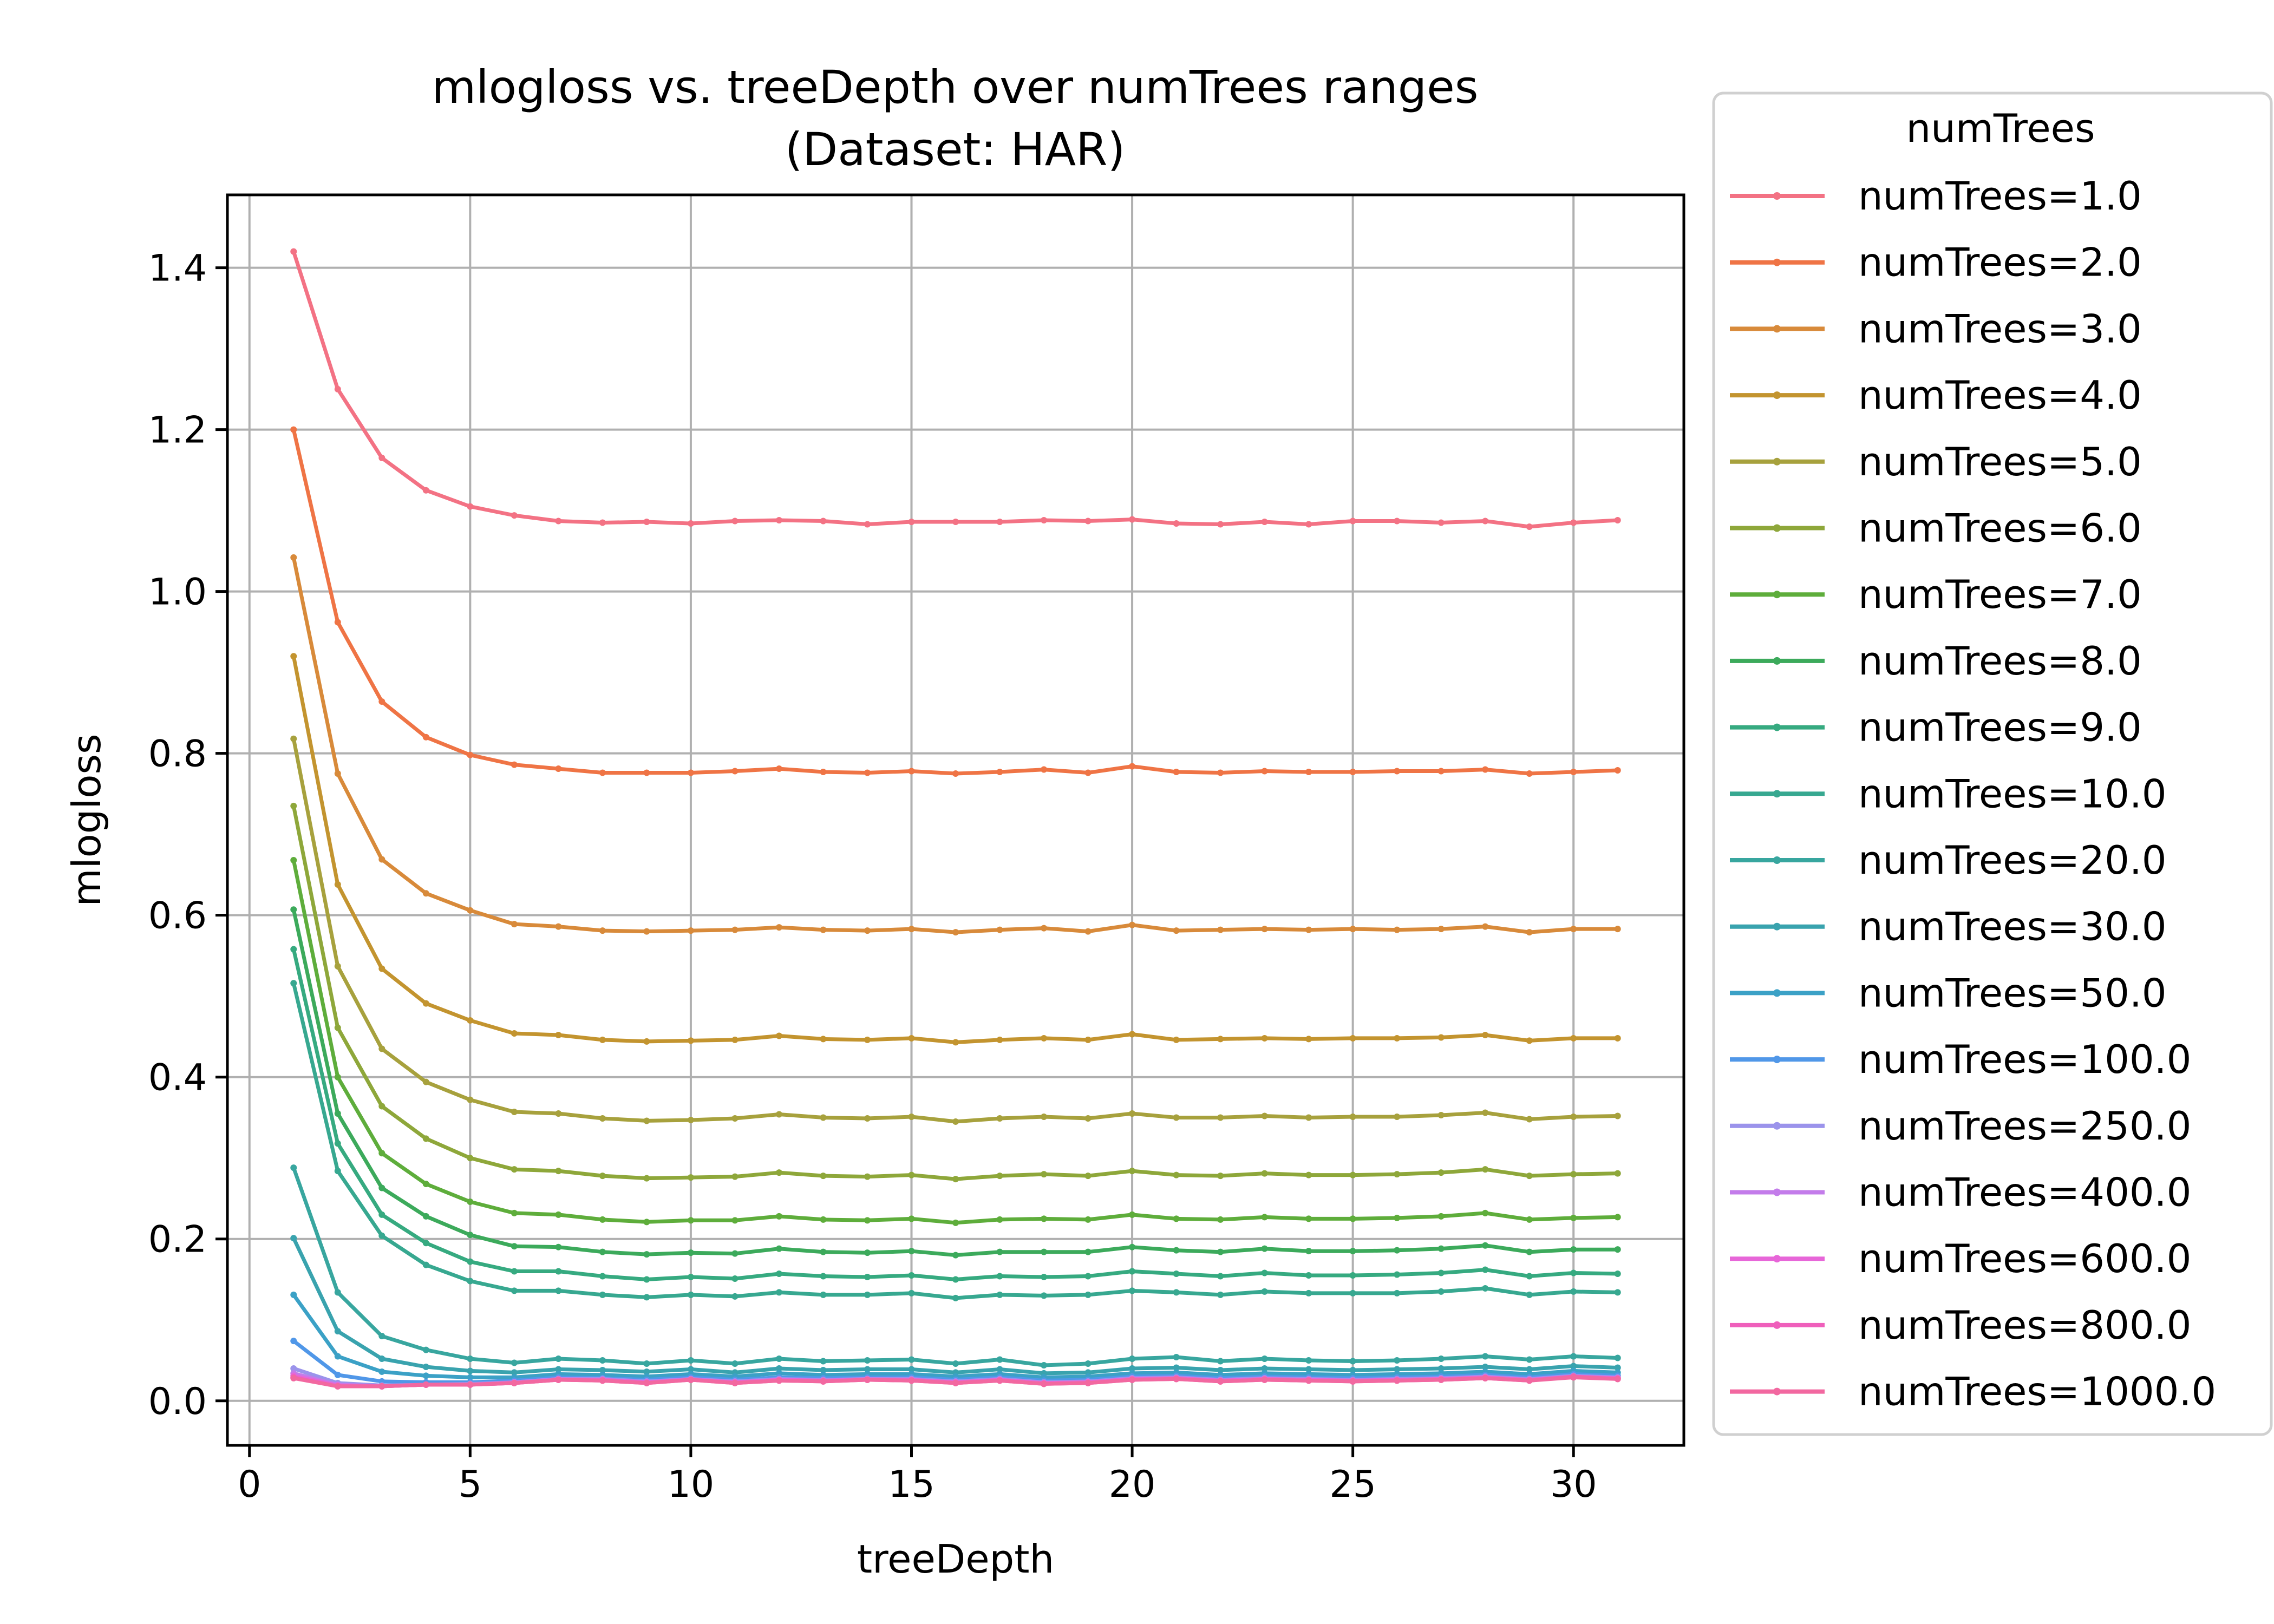 This screenshot has height=1624, width=2274. What do you see at coordinates (2000, 262) in the screenshot?
I see `legend-label: numTrees=2.0` at bounding box center [2000, 262].